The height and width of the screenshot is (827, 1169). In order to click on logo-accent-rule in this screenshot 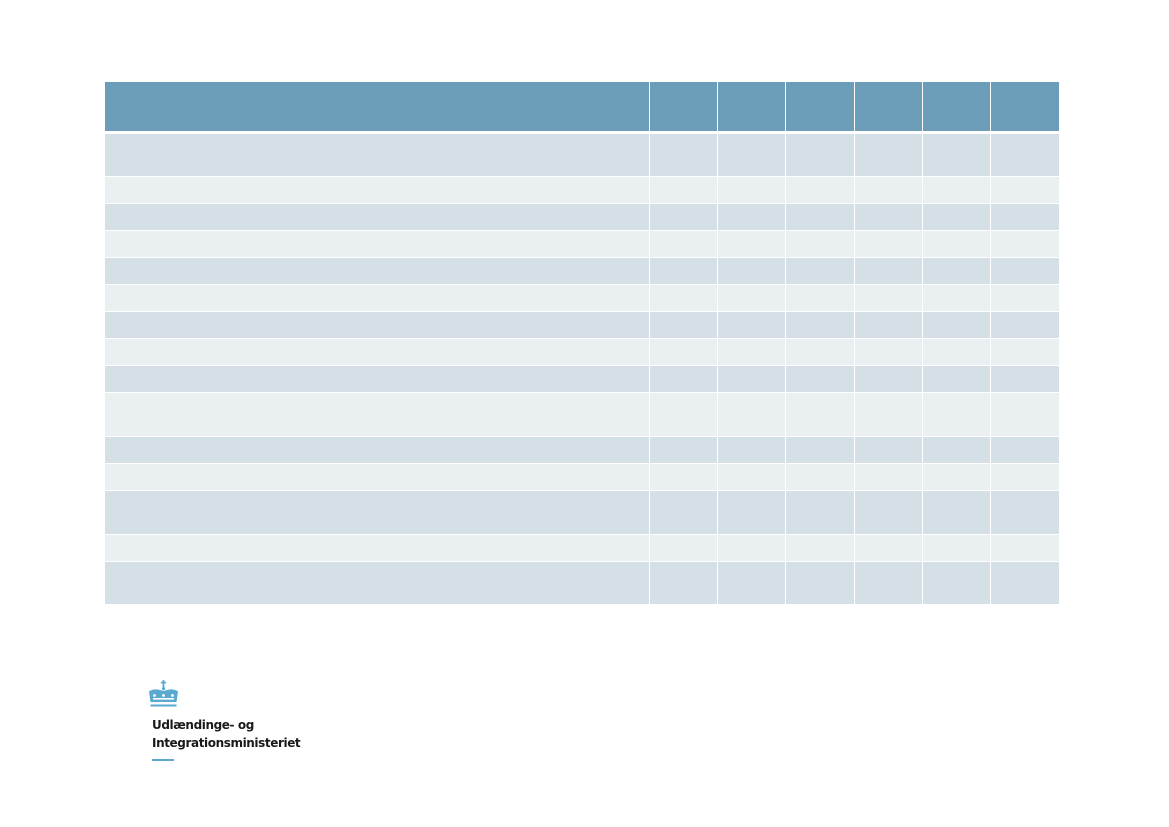, I will do `click(163, 760)`.